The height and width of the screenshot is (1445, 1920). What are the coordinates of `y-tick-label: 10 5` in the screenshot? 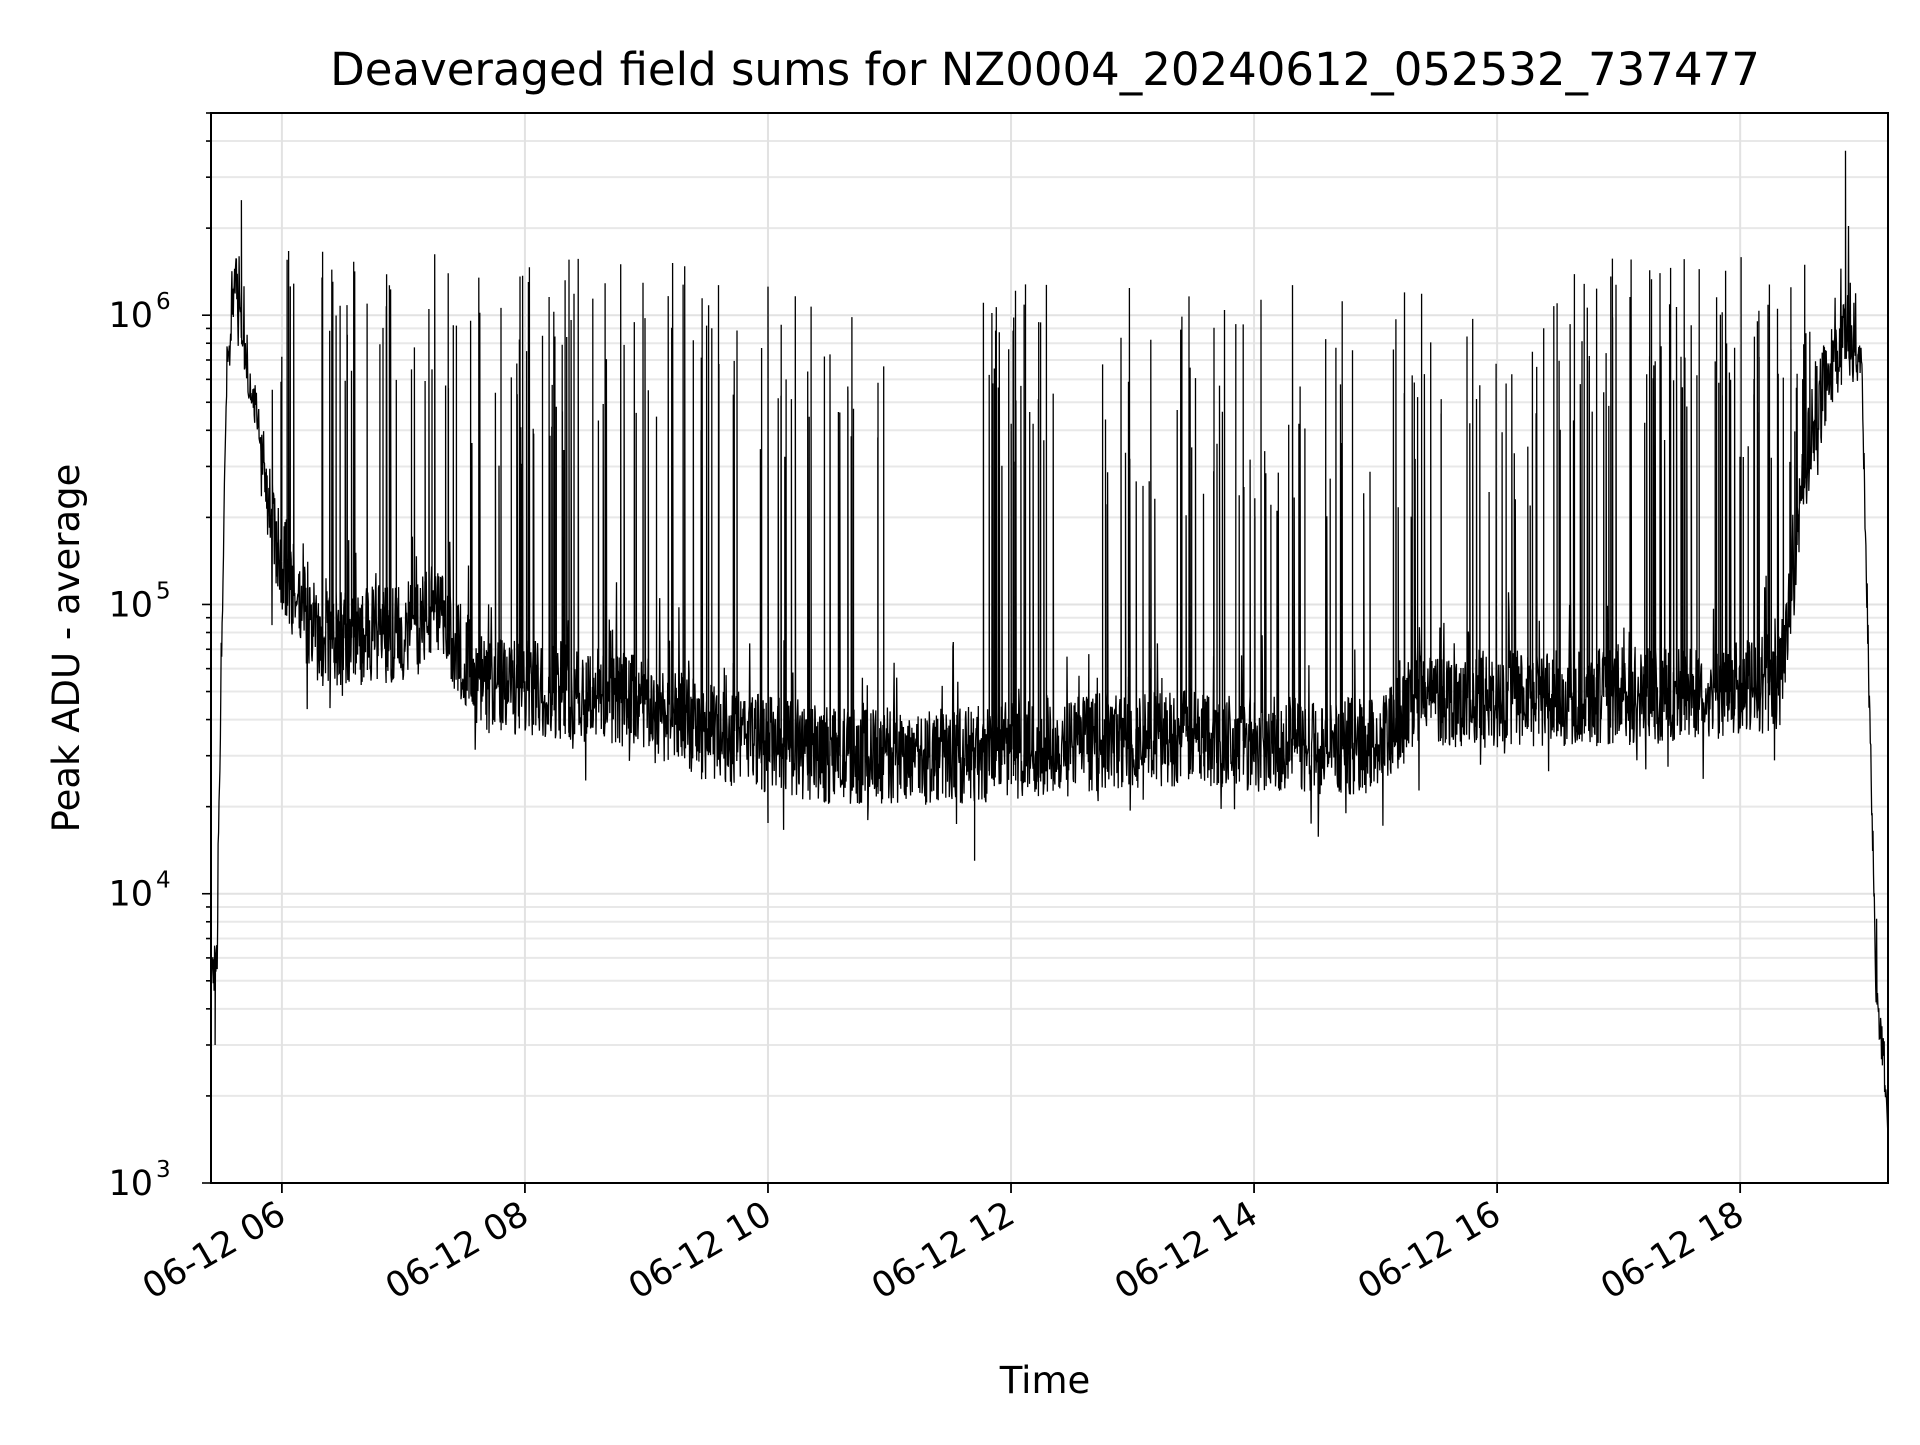 It's located at (139, 601).